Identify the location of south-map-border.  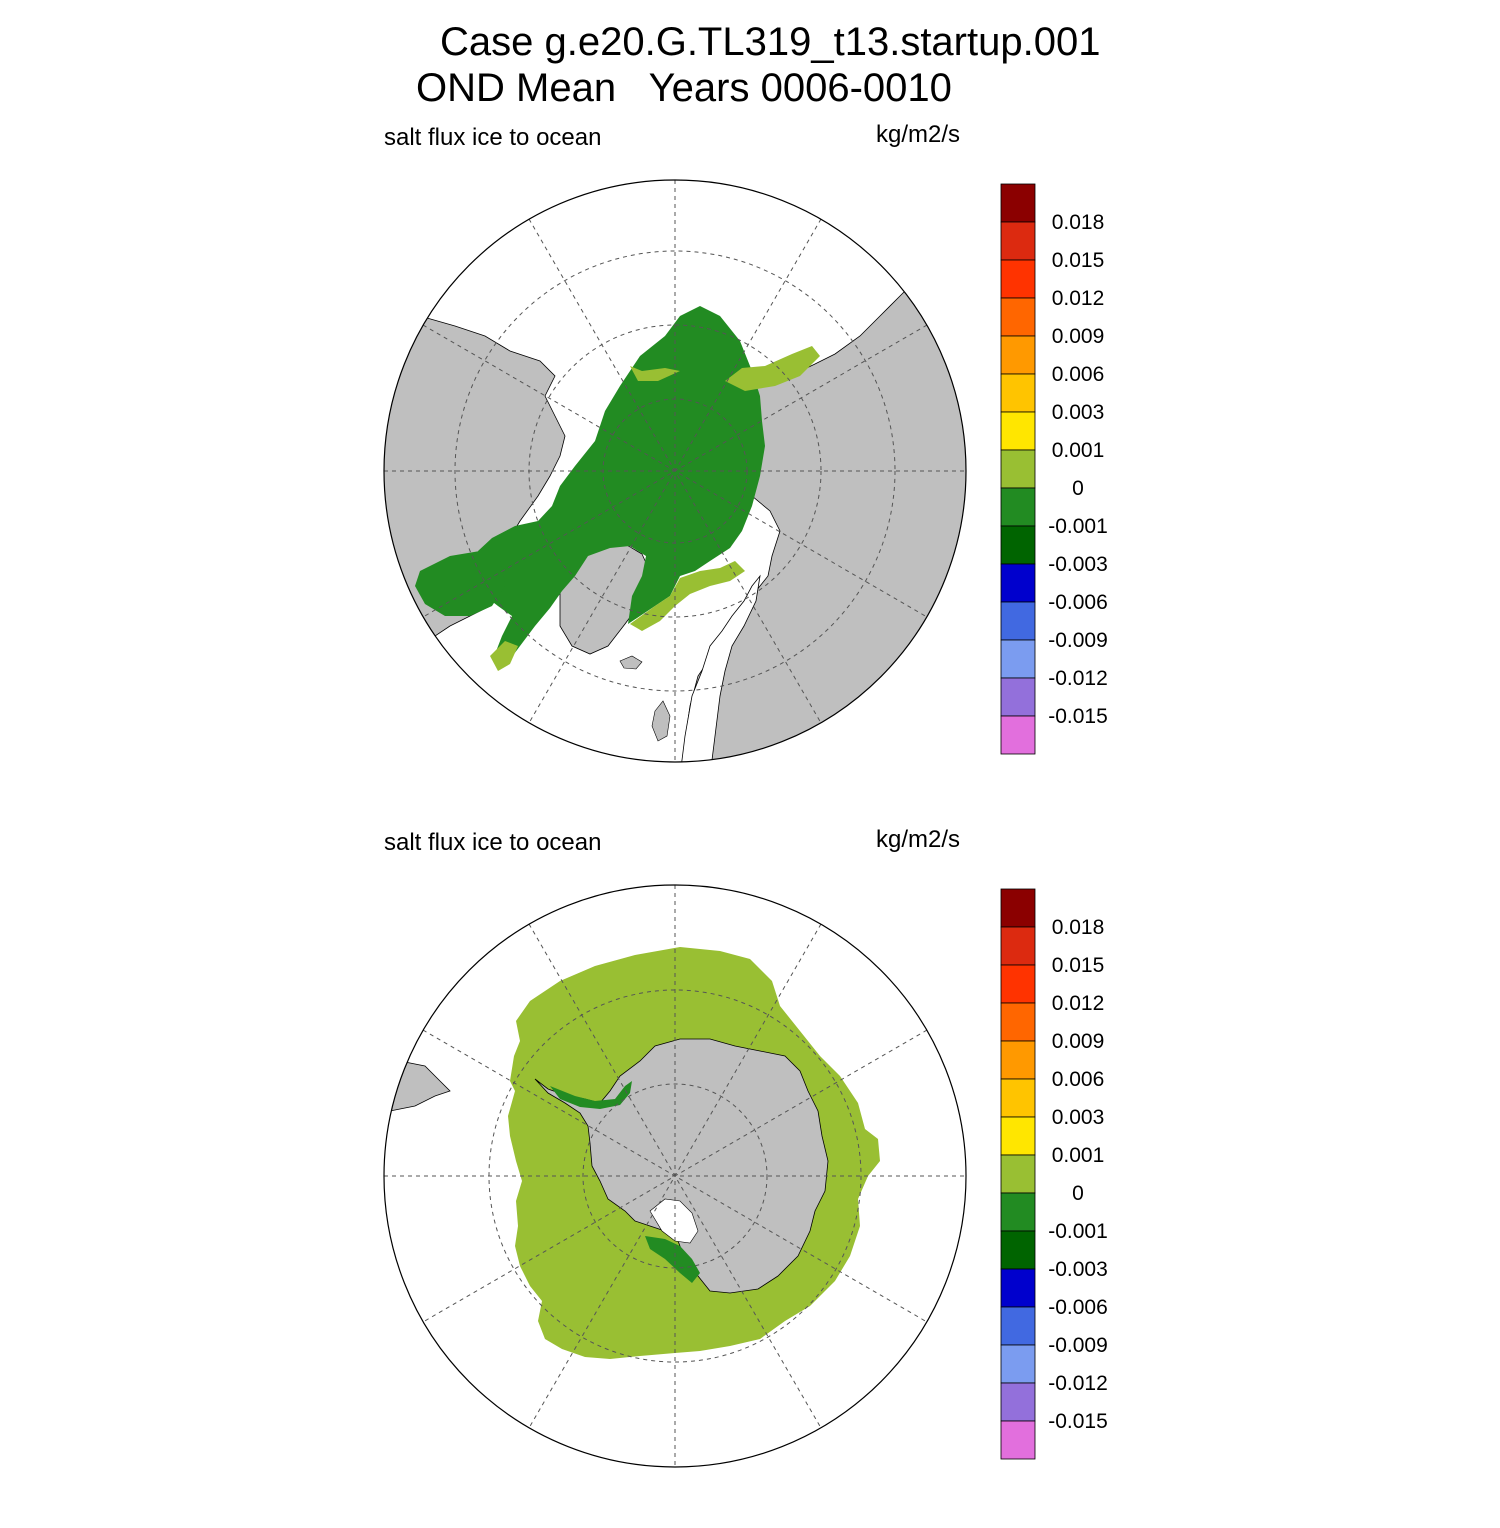
(675, 1176).